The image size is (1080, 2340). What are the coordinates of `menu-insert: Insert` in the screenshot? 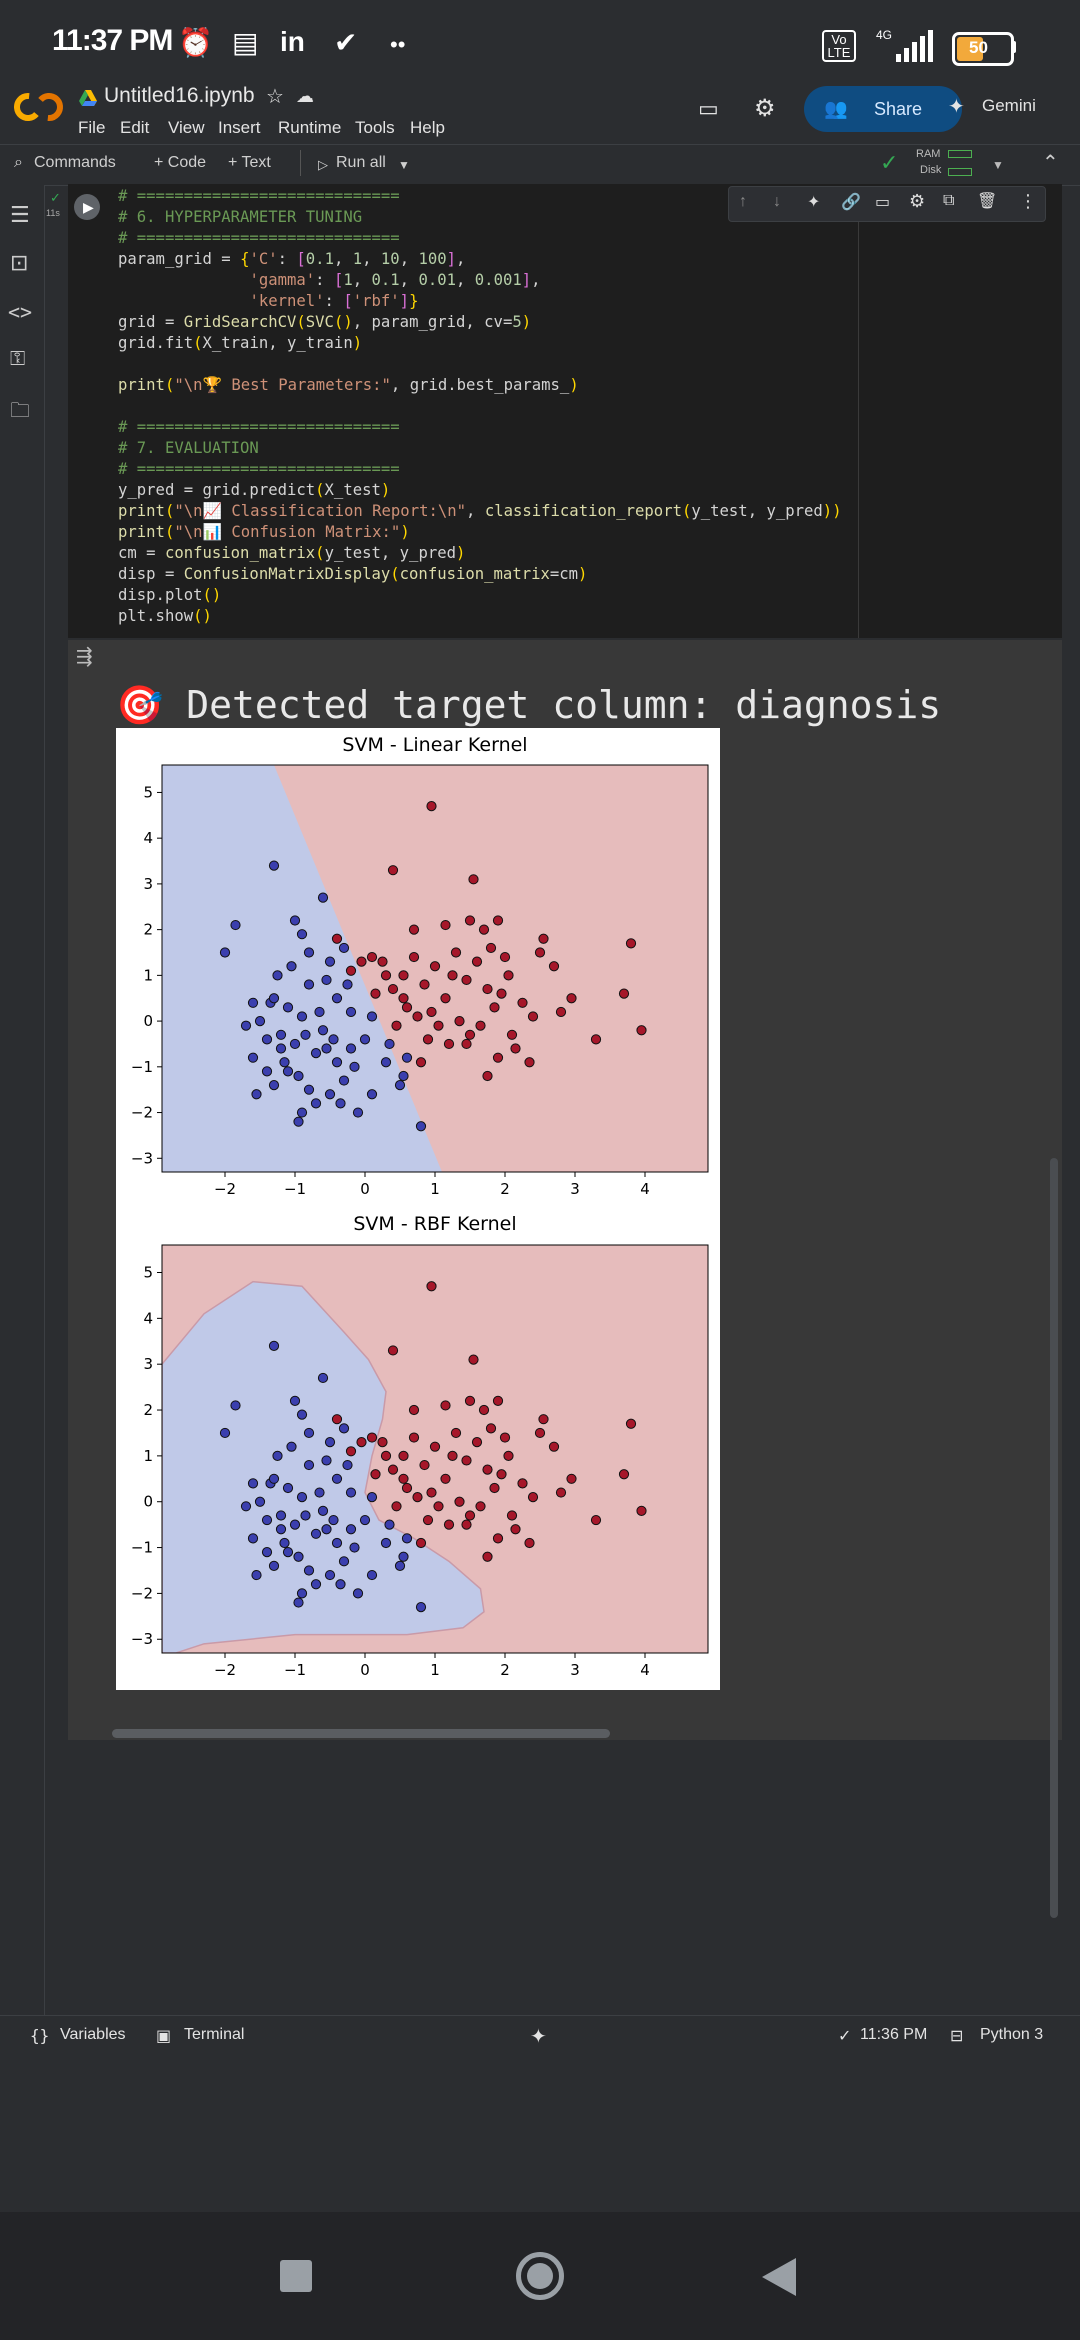 It's located at (239, 127).